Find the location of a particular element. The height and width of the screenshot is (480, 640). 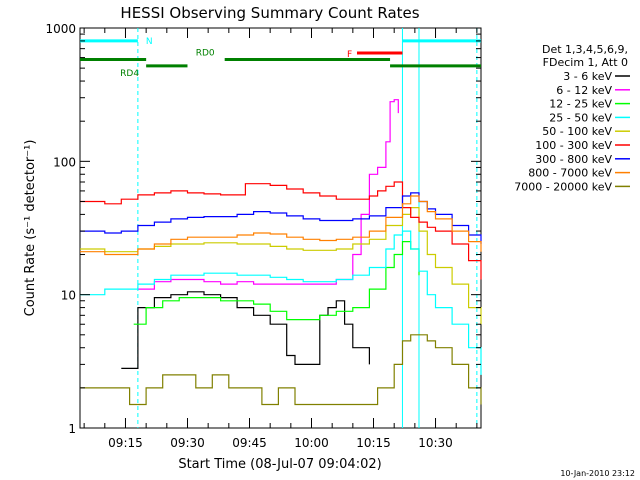

legend-entry-label: 12 - 25 keV is located at coordinates (580, 104).